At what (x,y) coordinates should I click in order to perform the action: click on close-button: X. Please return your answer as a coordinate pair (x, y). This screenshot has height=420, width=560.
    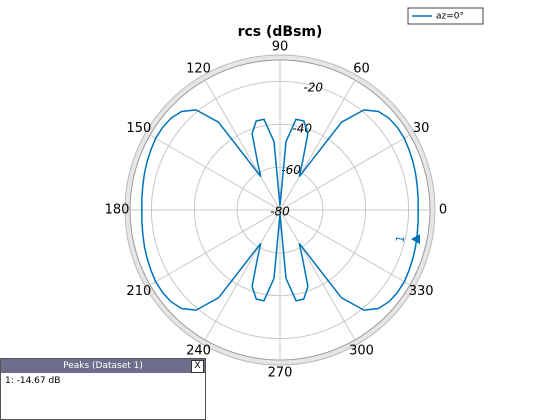
    Looking at the image, I should click on (197, 366).